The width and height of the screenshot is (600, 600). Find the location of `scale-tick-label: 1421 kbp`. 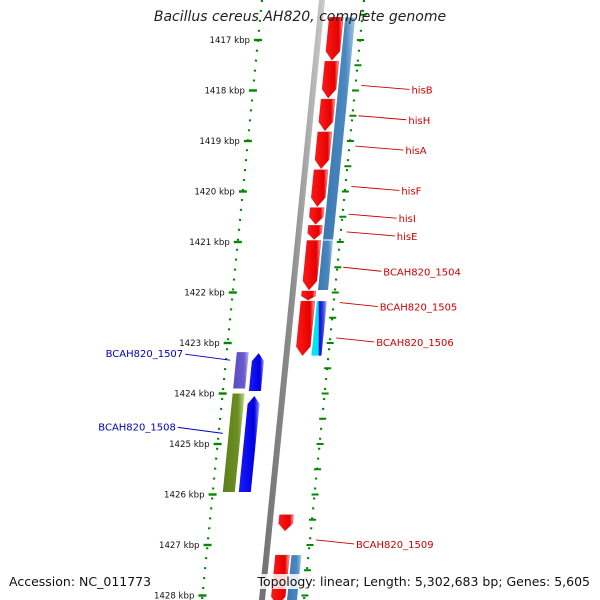

scale-tick-label: 1421 kbp is located at coordinates (209, 243).